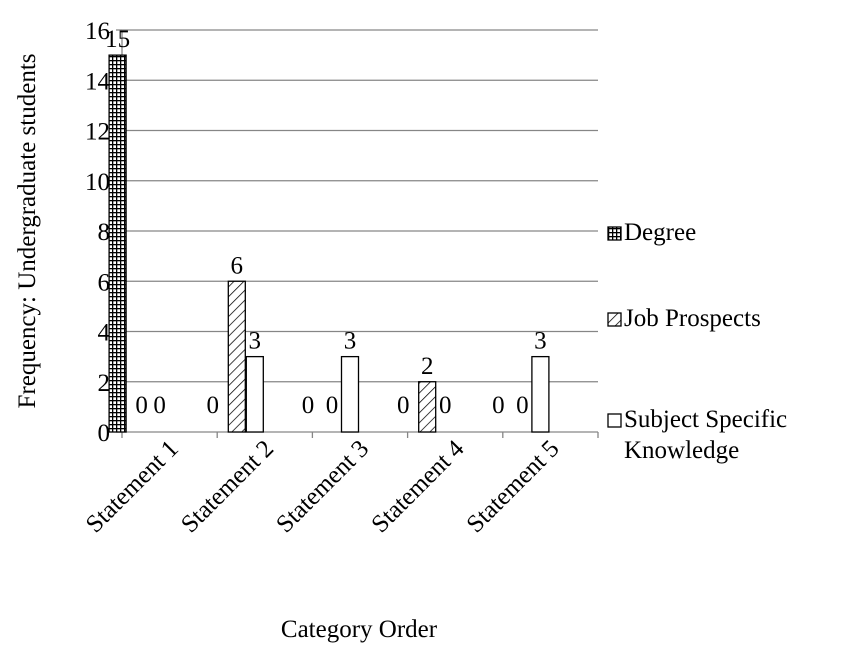  I want to click on data-label: 15, so click(117, 39).